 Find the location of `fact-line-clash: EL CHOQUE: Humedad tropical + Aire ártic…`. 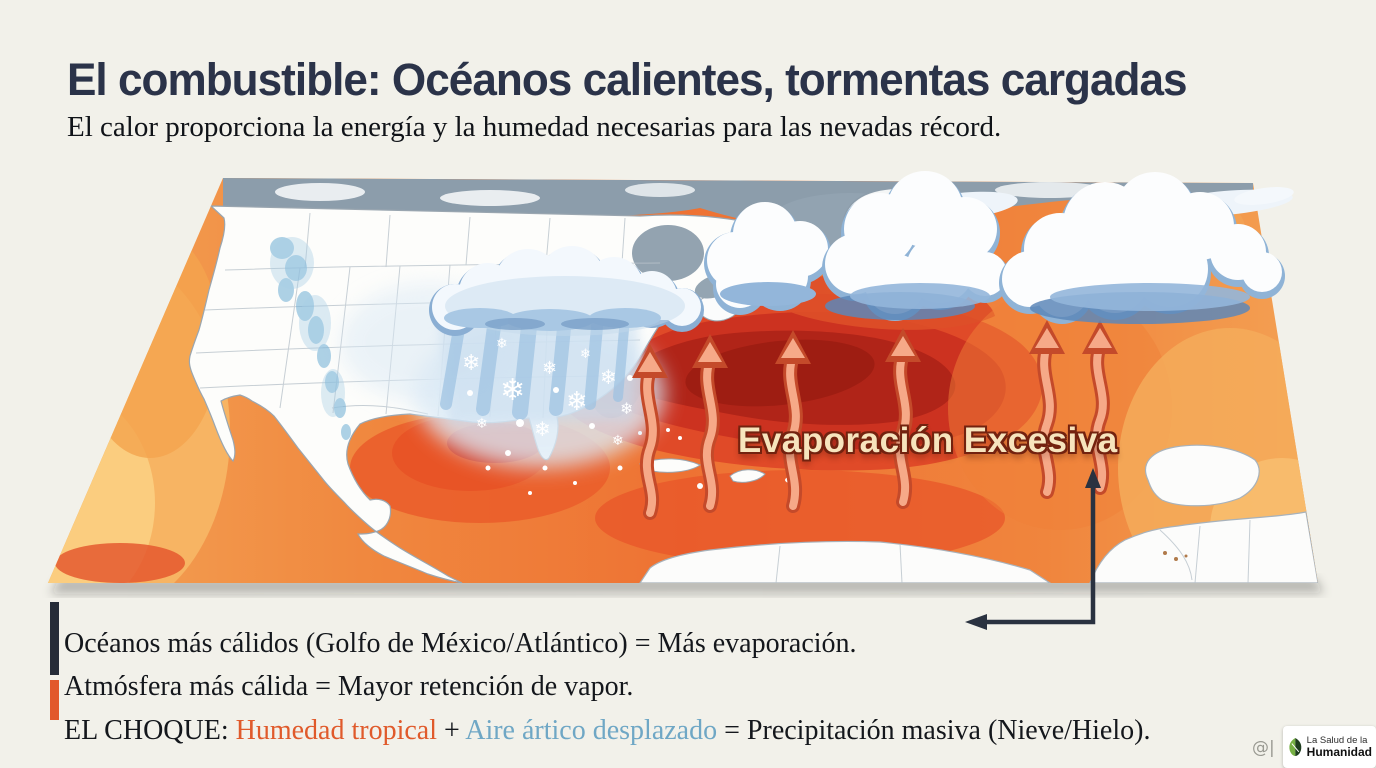

fact-line-clash: EL CHOQUE: Humedad tropical + Aire ártic… is located at coordinates (607, 731).